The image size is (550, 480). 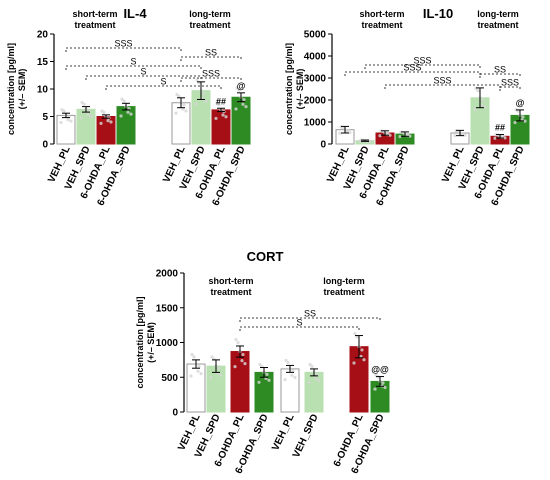 What do you see at coordinates (167, 308) in the screenshot?
I see `y-tick-label: 1500` at bounding box center [167, 308].